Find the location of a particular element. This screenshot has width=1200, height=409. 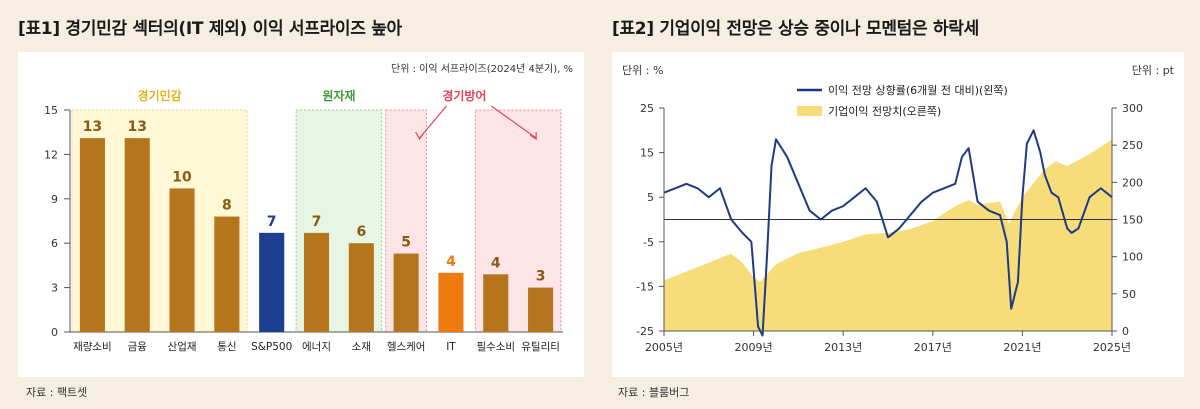

x-tick-label: 2017년 is located at coordinates (933, 347).